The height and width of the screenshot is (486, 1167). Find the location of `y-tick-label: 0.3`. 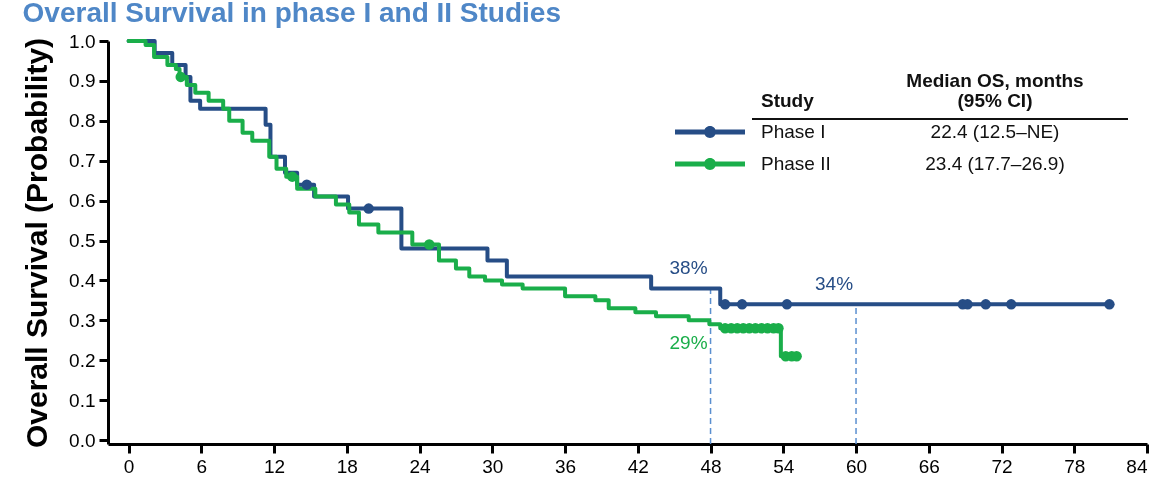

y-tick-label: 0.3 is located at coordinates (82, 320).